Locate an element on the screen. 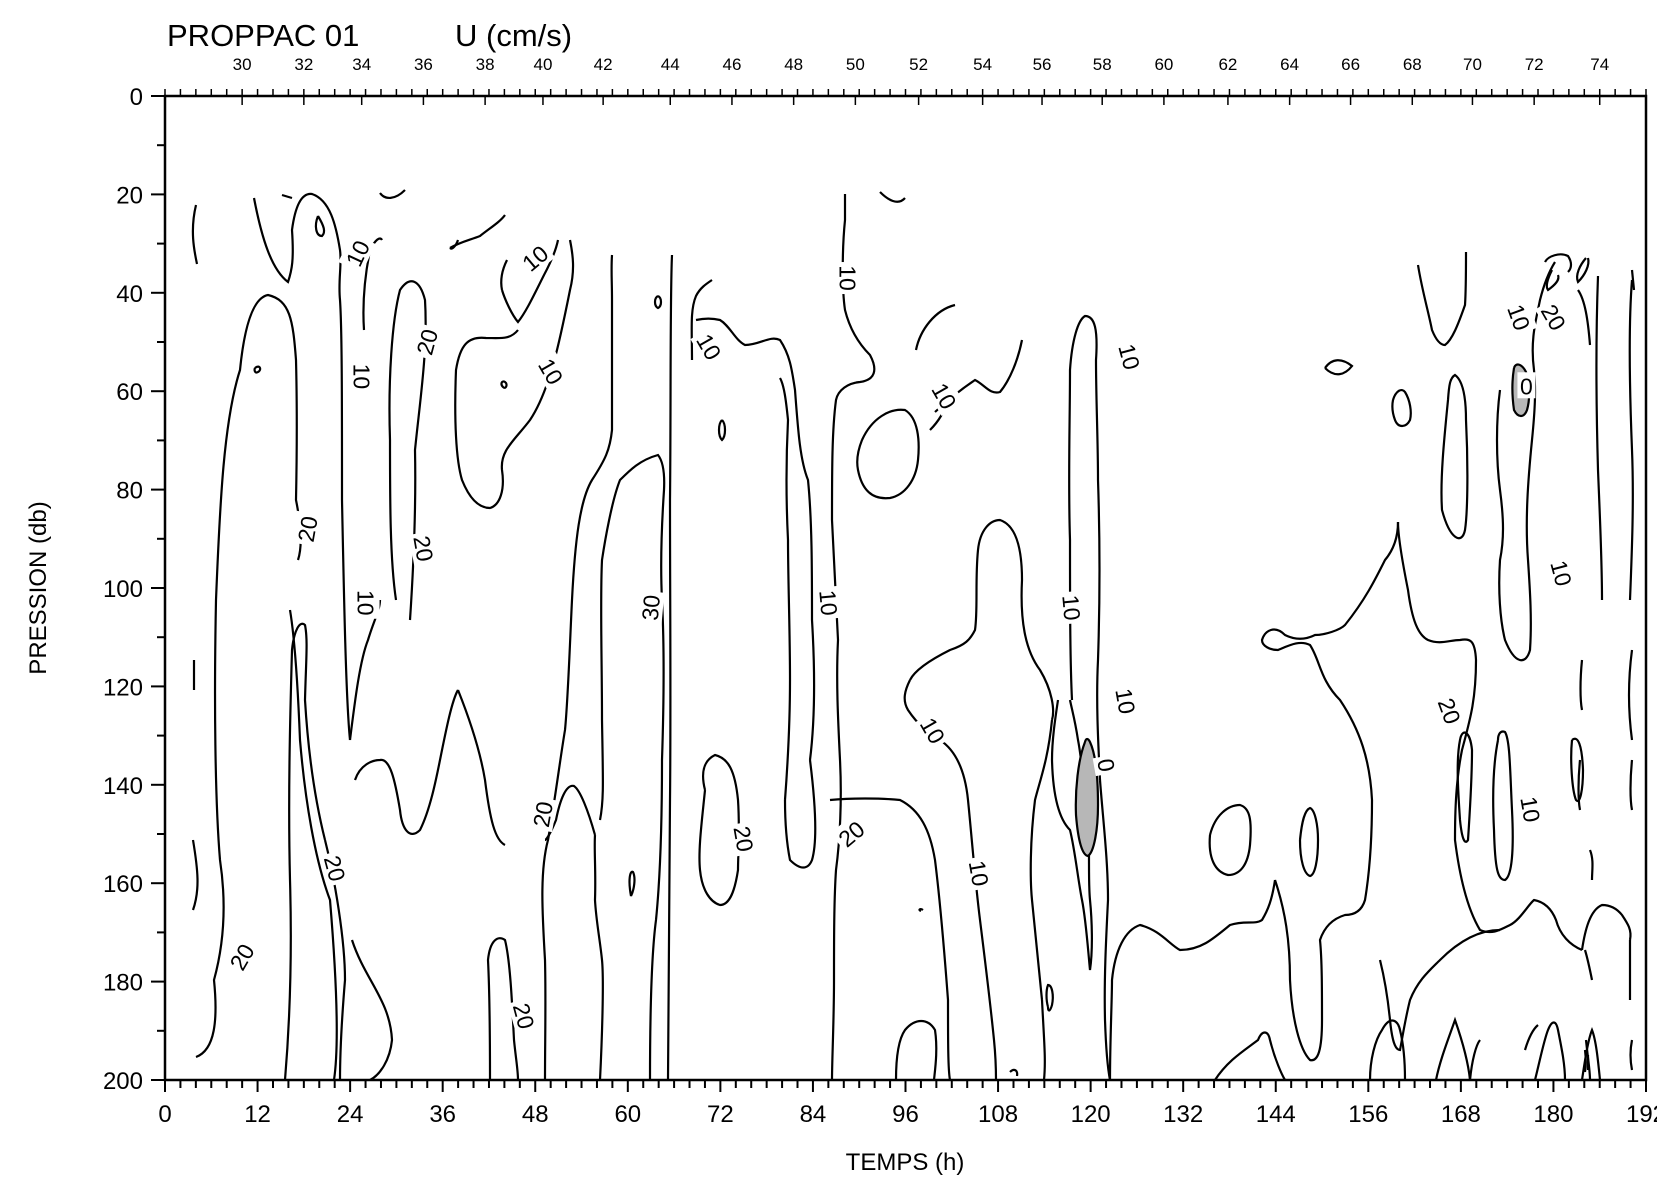 Image resolution: width=1657 pixels, height=1188 pixels. y-tick-label: 100 is located at coordinates (123, 589).